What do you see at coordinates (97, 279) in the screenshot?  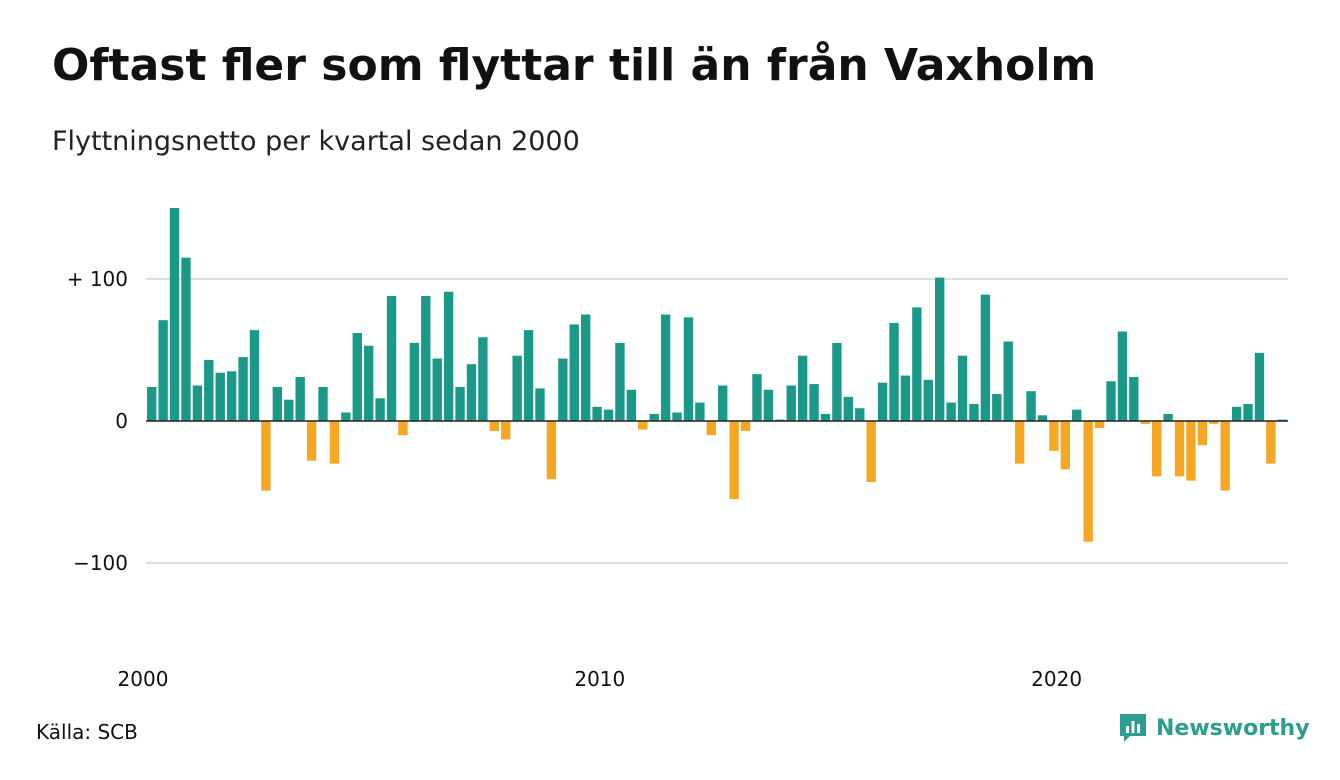 I see `y-tick-label: + 100` at bounding box center [97, 279].